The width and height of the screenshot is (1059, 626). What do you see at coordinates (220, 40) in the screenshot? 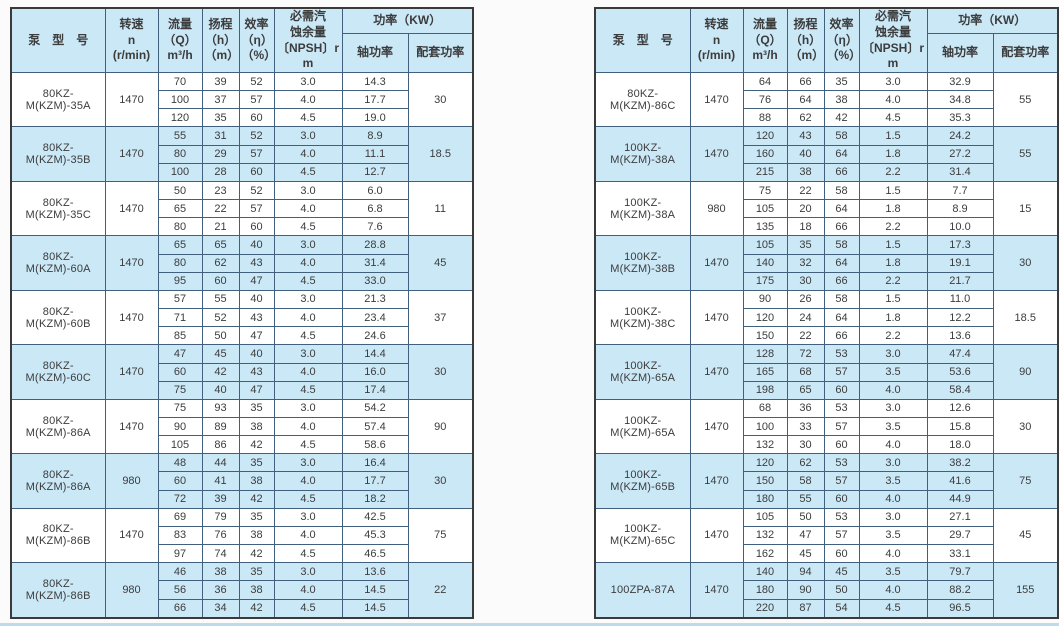
I see `header-head: 扬程 （h） （m）` at bounding box center [220, 40].